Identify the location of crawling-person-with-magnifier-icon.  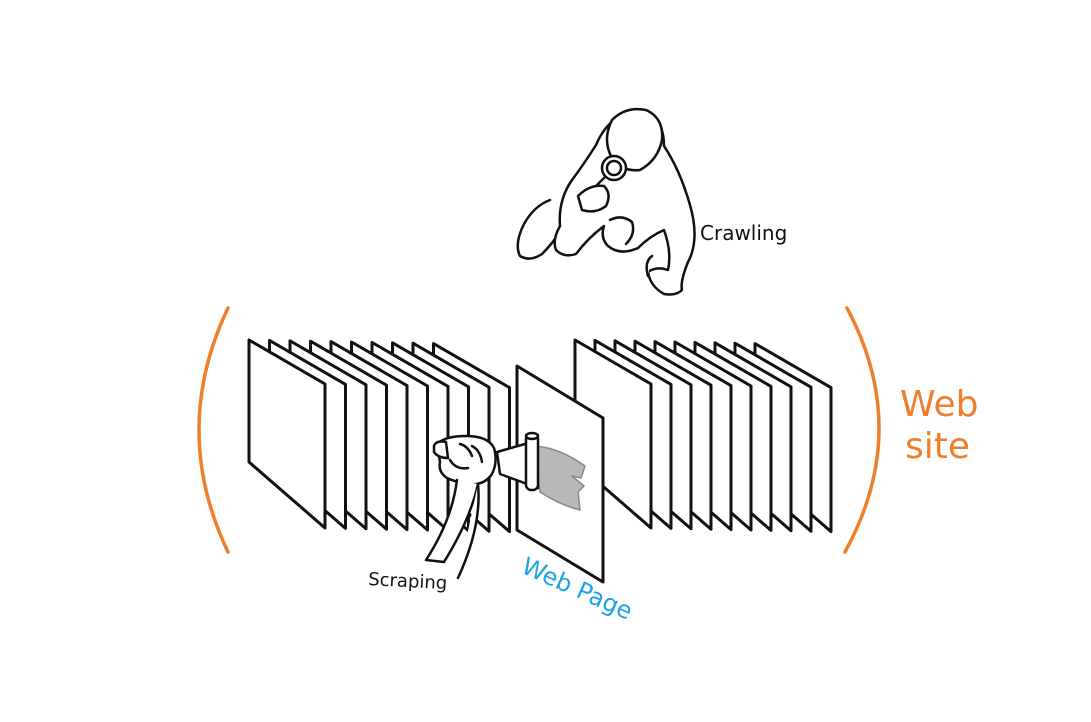
(606, 201).